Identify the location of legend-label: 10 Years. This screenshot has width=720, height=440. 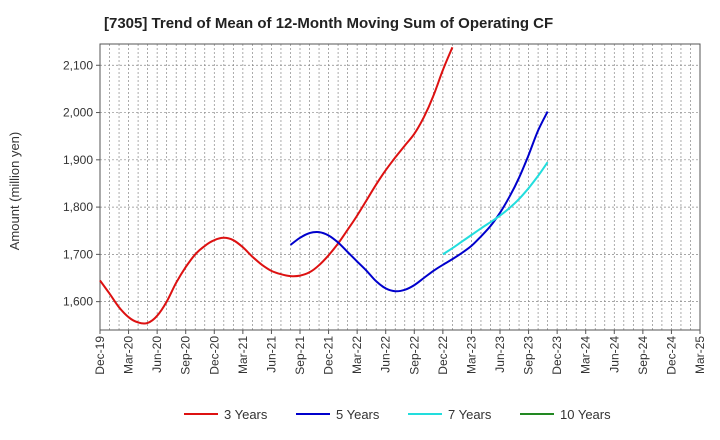
(585, 414).